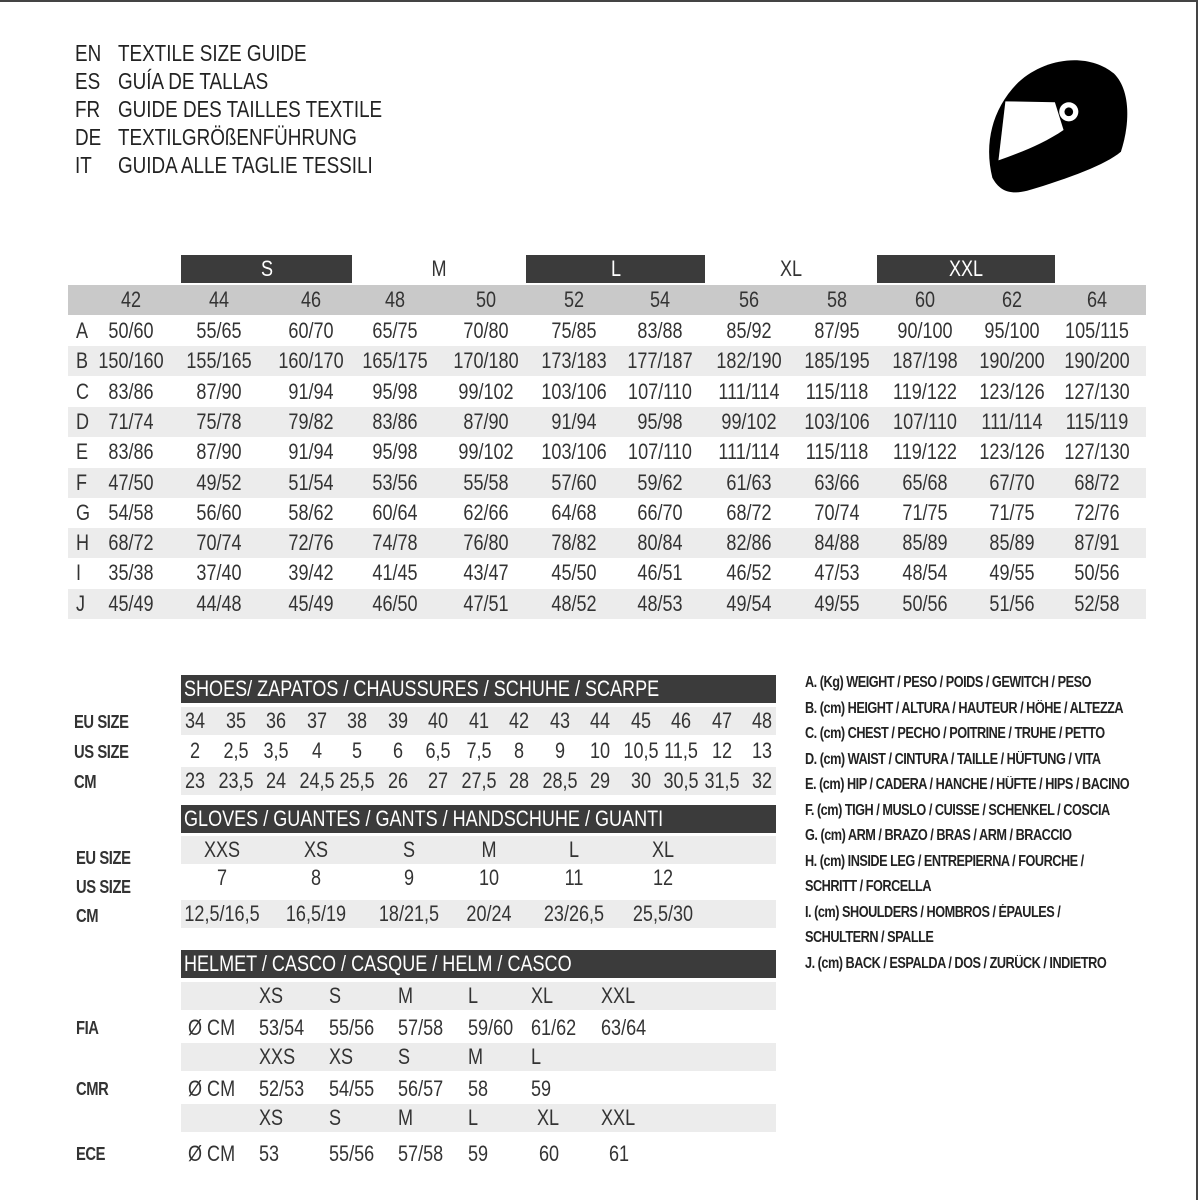 This screenshot has width=1200, height=1200. I want to click on shoe-size-cell: 26, so click(397, 780).